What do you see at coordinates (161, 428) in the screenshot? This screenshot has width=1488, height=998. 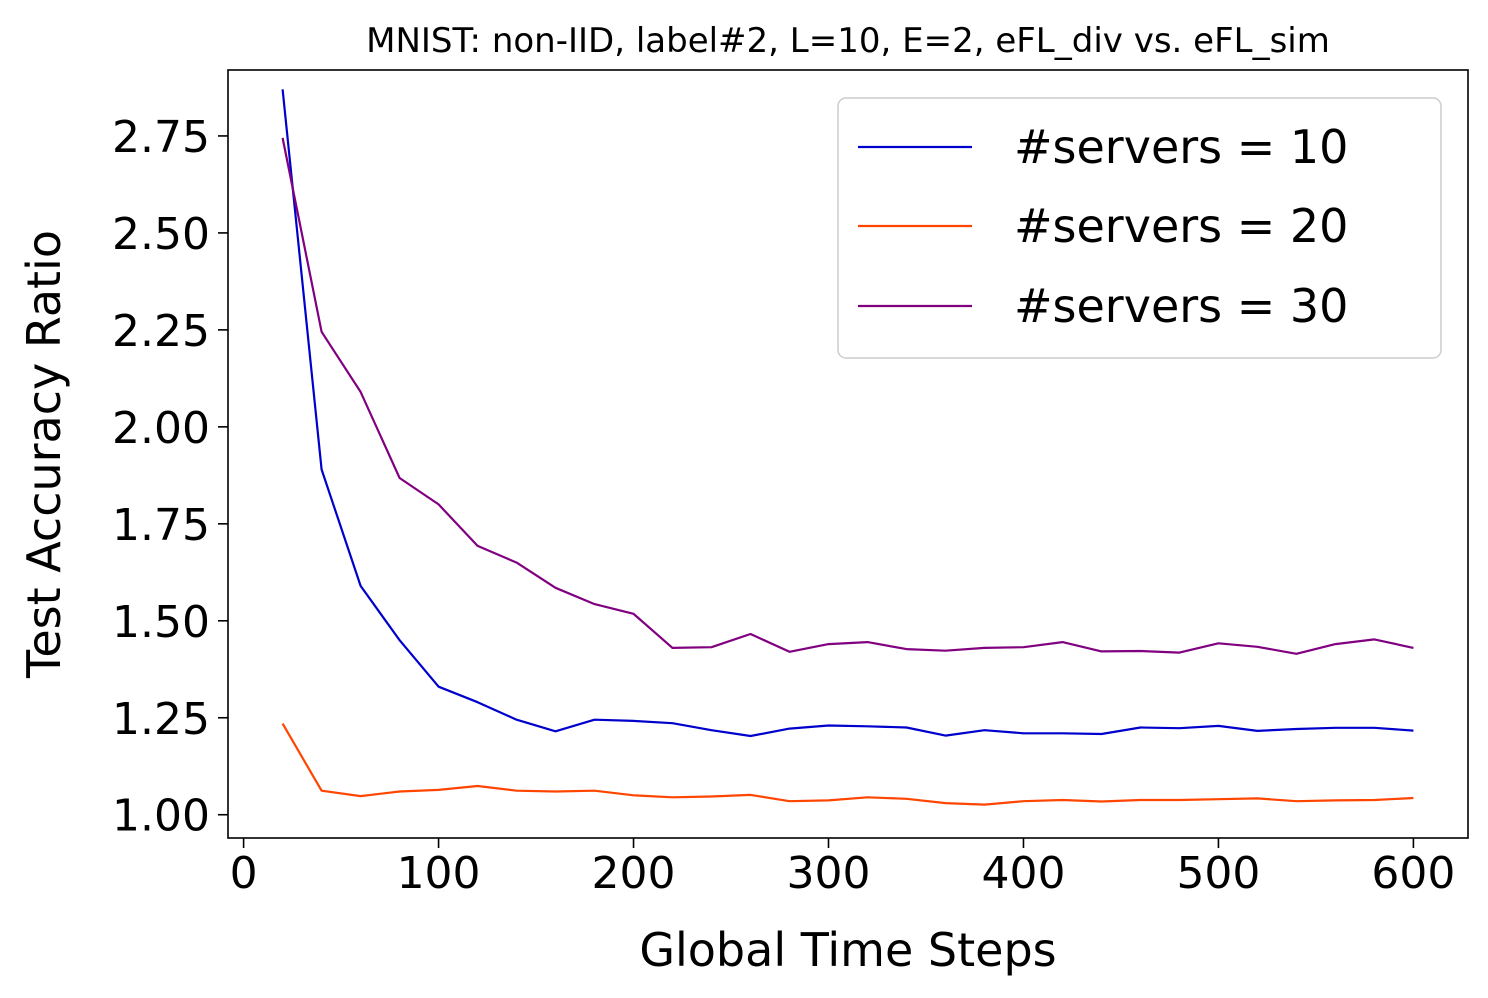 I see `y-tick-label: 2.00` at bounding box center [161, 428].